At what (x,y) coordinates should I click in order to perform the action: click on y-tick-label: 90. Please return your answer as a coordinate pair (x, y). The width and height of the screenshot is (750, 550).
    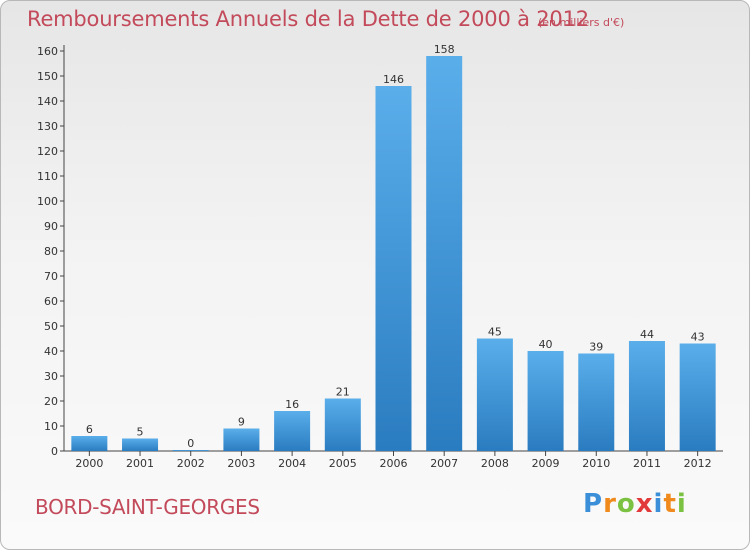
    Looking at the image, I should click on (51, 226).